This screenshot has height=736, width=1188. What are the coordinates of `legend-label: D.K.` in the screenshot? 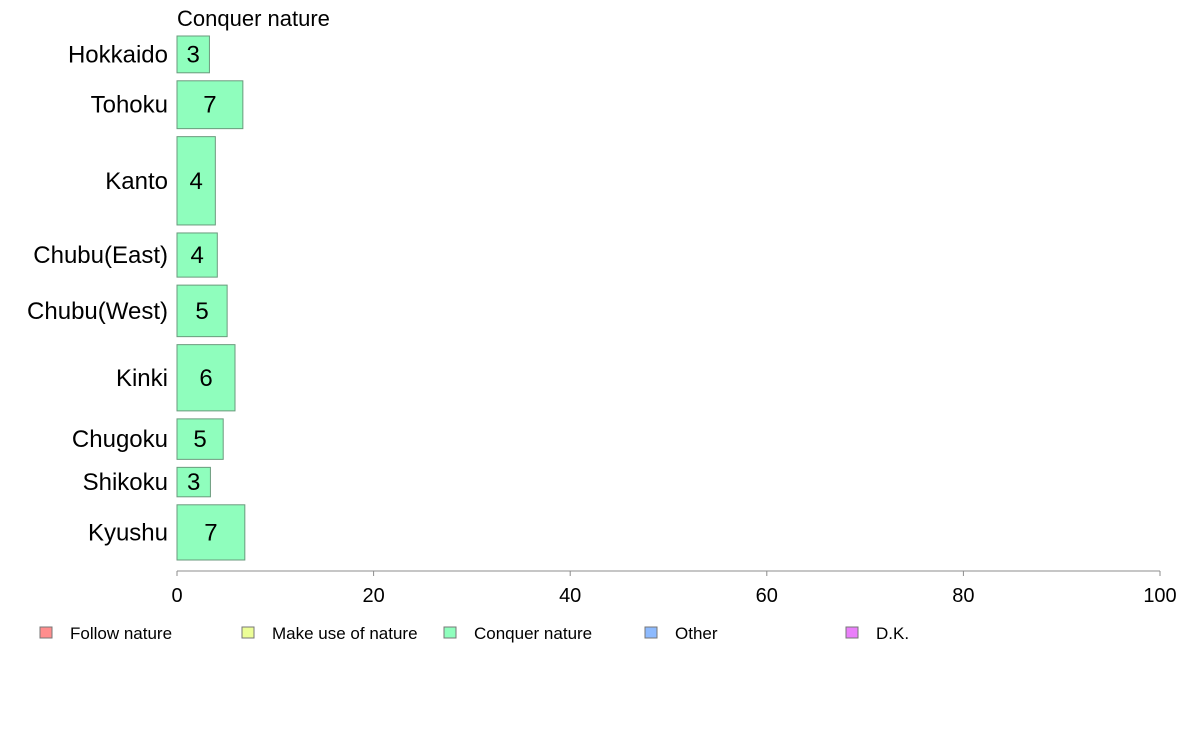 It's located at (892, 633).